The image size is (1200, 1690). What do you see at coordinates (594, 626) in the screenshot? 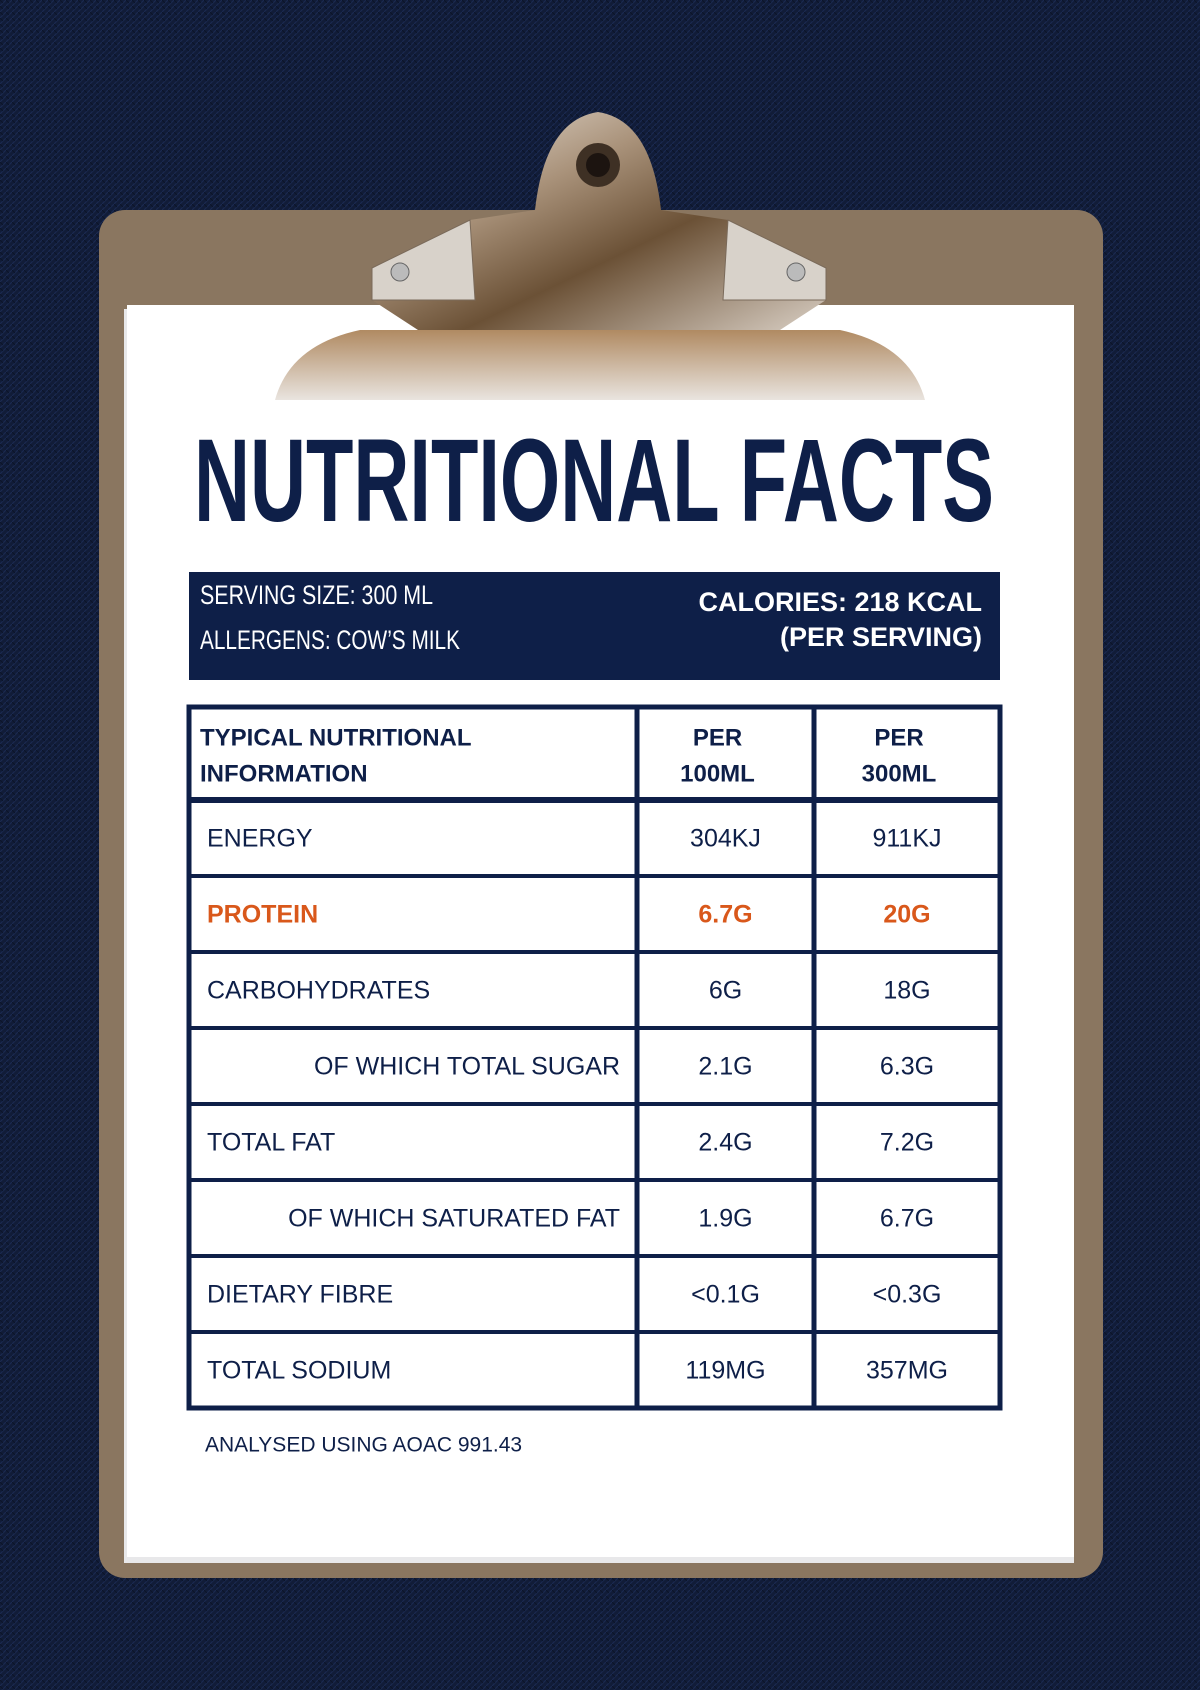
I see `info-bar` at bounding box center [594, 626].